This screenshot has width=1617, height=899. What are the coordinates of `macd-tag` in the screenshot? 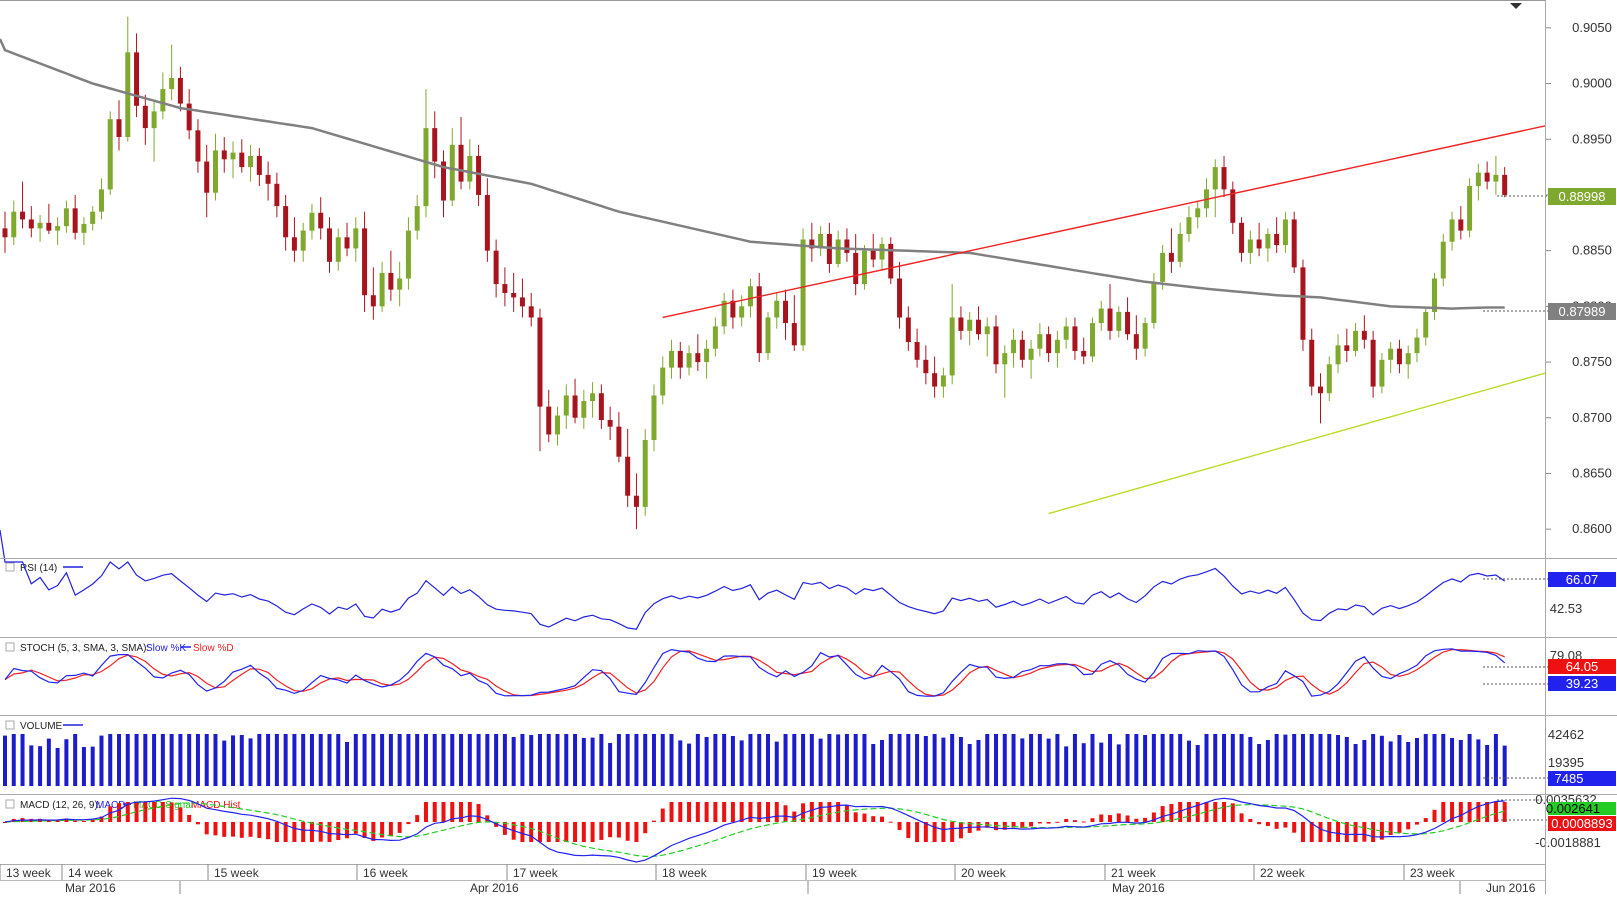 It's located at (1582, 808).